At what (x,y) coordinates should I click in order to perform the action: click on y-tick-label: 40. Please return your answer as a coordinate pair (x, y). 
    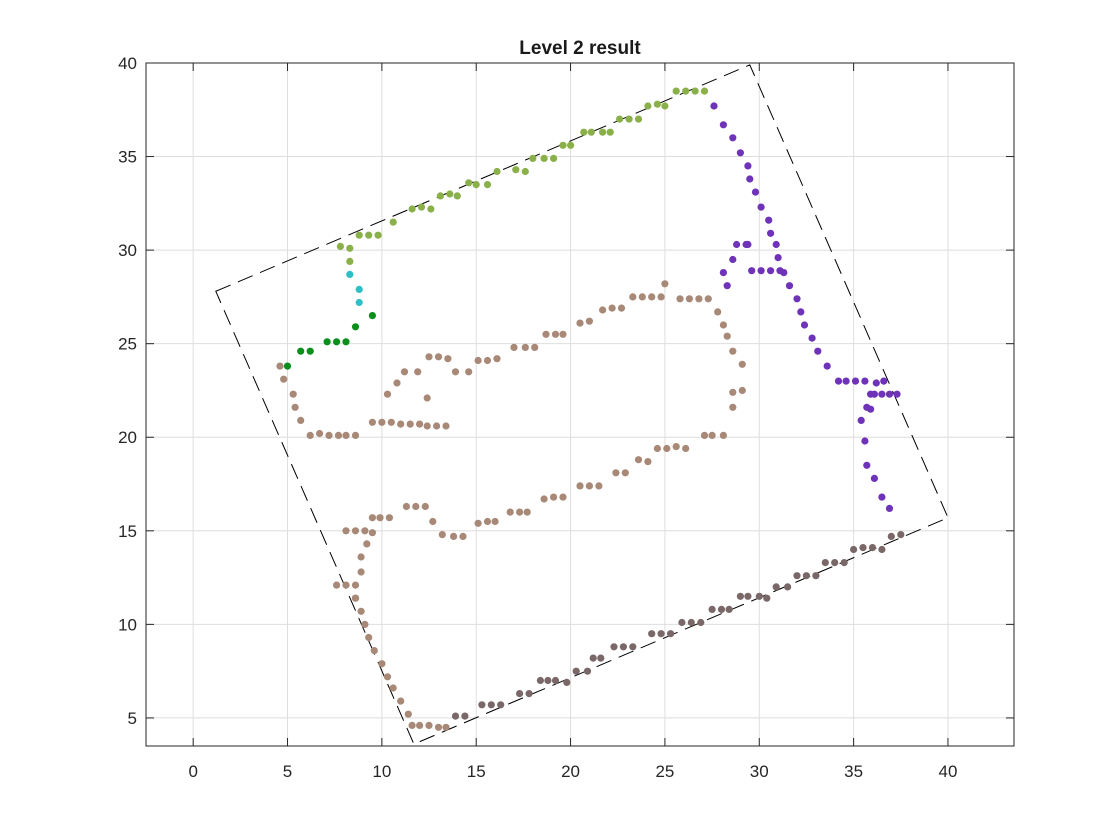
    Looking at the image, I should click on (127, 63).